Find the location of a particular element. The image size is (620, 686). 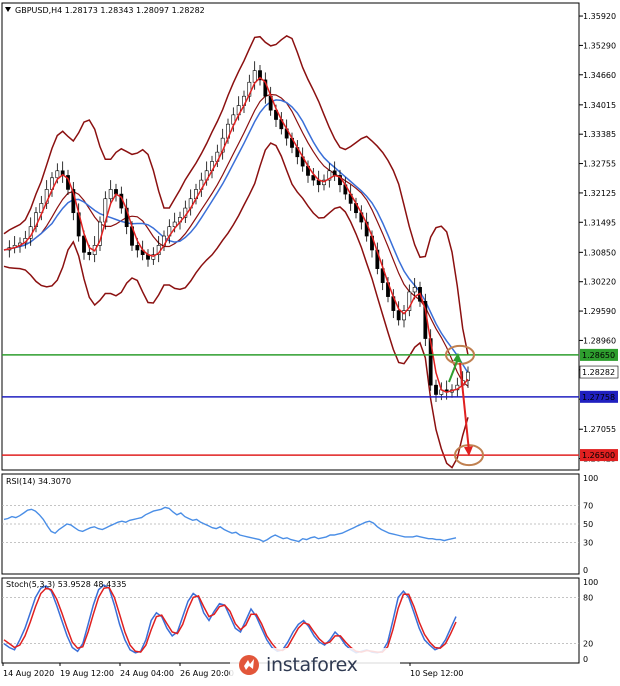

stoch-title: Stoch(5,3,3) 53.9528 48.4335 is located at coordinates (66, 584).